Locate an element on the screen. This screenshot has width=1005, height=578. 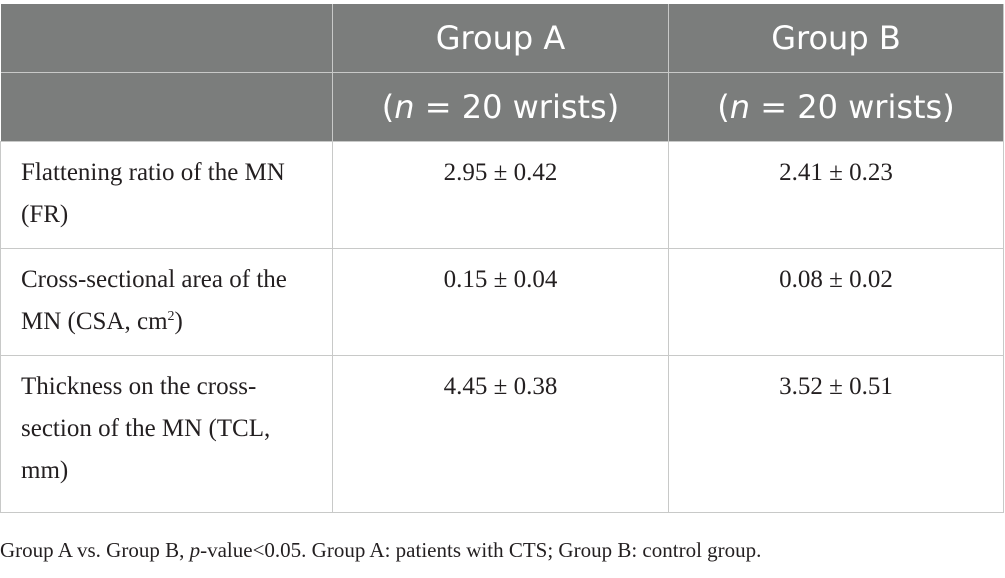
header-group-a: Group A is located at coordinates (500, 38).